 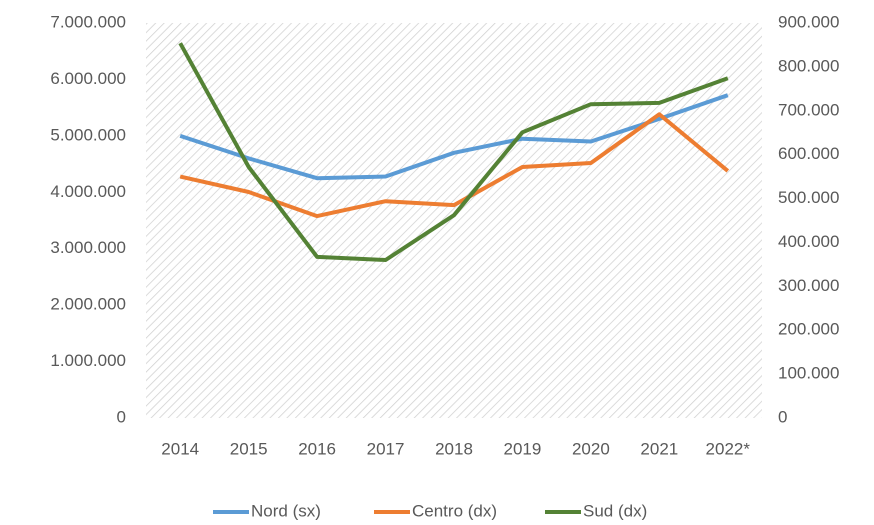 I want to click on y-tick-label: 4.000.000, so click(x=88, y=191).